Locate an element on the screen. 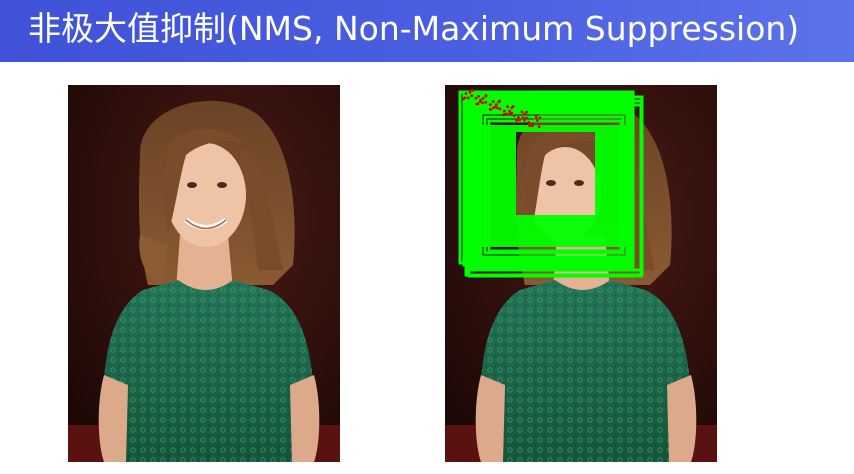 This screenshot has height=474, width=854. title-bar: 非极大值抑制(NMS, Non-Maximum Suppression) is located at coordinates (427, 31).